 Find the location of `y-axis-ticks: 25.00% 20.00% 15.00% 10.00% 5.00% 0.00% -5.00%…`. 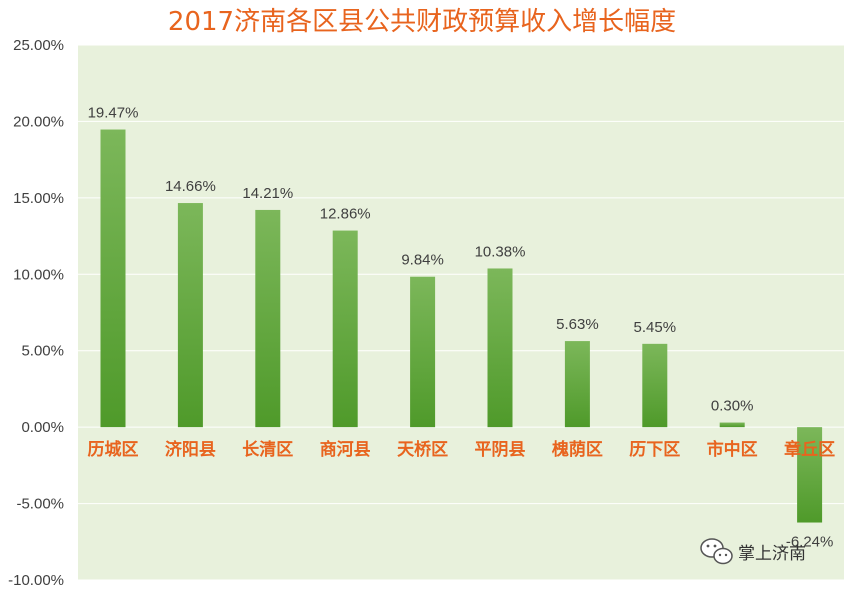

y-axis-ticks: 25.00% 20.00% 15.00% 10.00% 5.00% 0.00% -5.00%… is located at coordinates (36, 313).